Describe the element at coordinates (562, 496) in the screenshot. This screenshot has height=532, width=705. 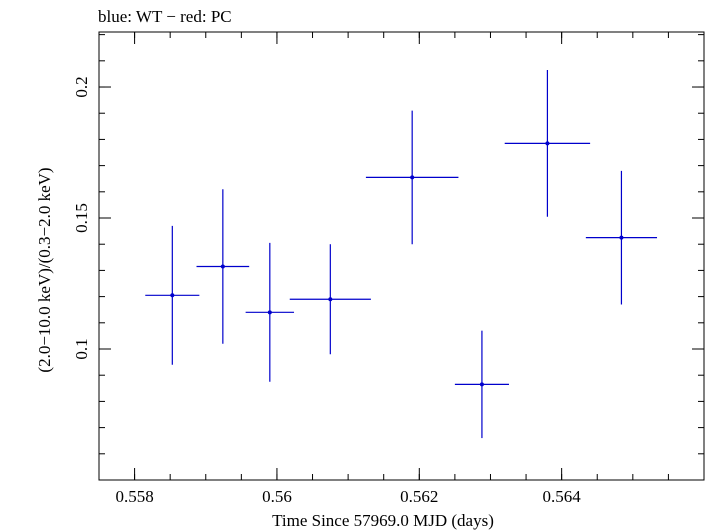
I see `x-tick-label: 0.564` at that location.